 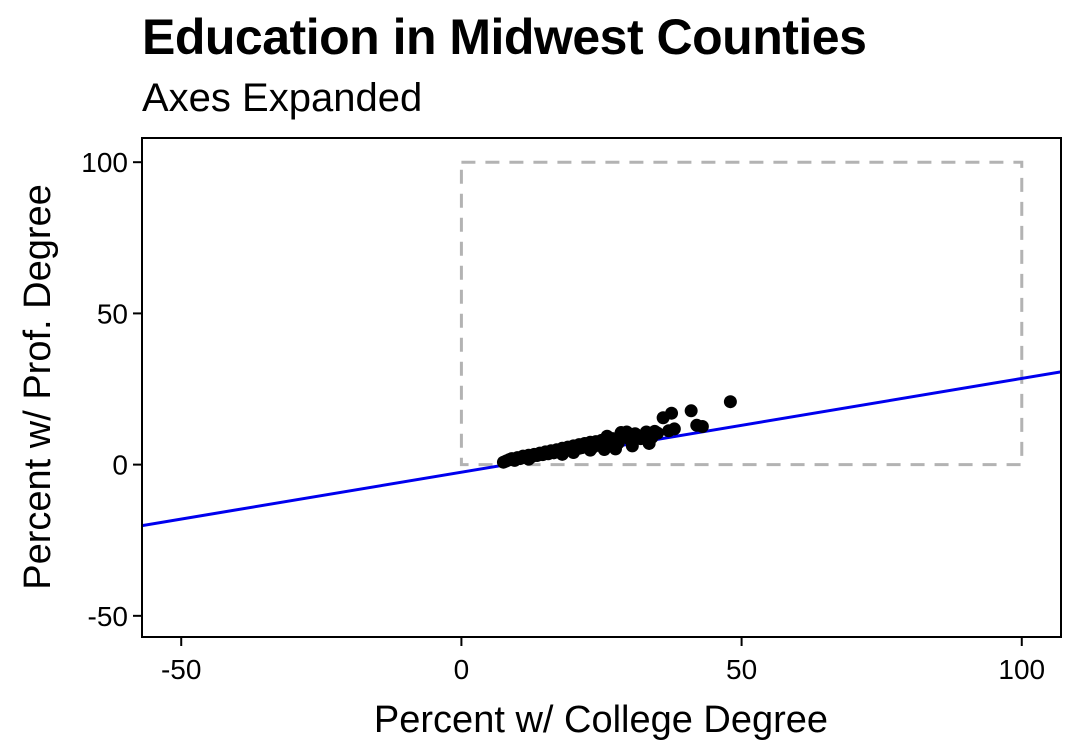 What do you see at coordinates (38, 387) in the screenshot?
I see `y-axis-title: Percent w/ Prof. Degree` at bounding box center [38, 387].